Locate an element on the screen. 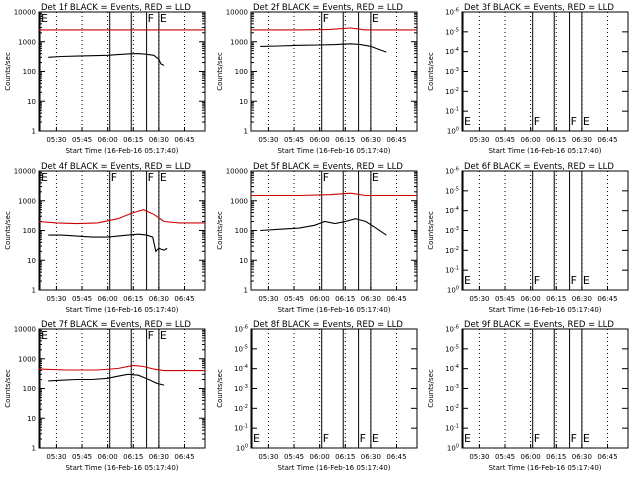 The width and height of the screenshot is (640, 480). y-tick-exponent: -6 is located at coordinates (456, 170).